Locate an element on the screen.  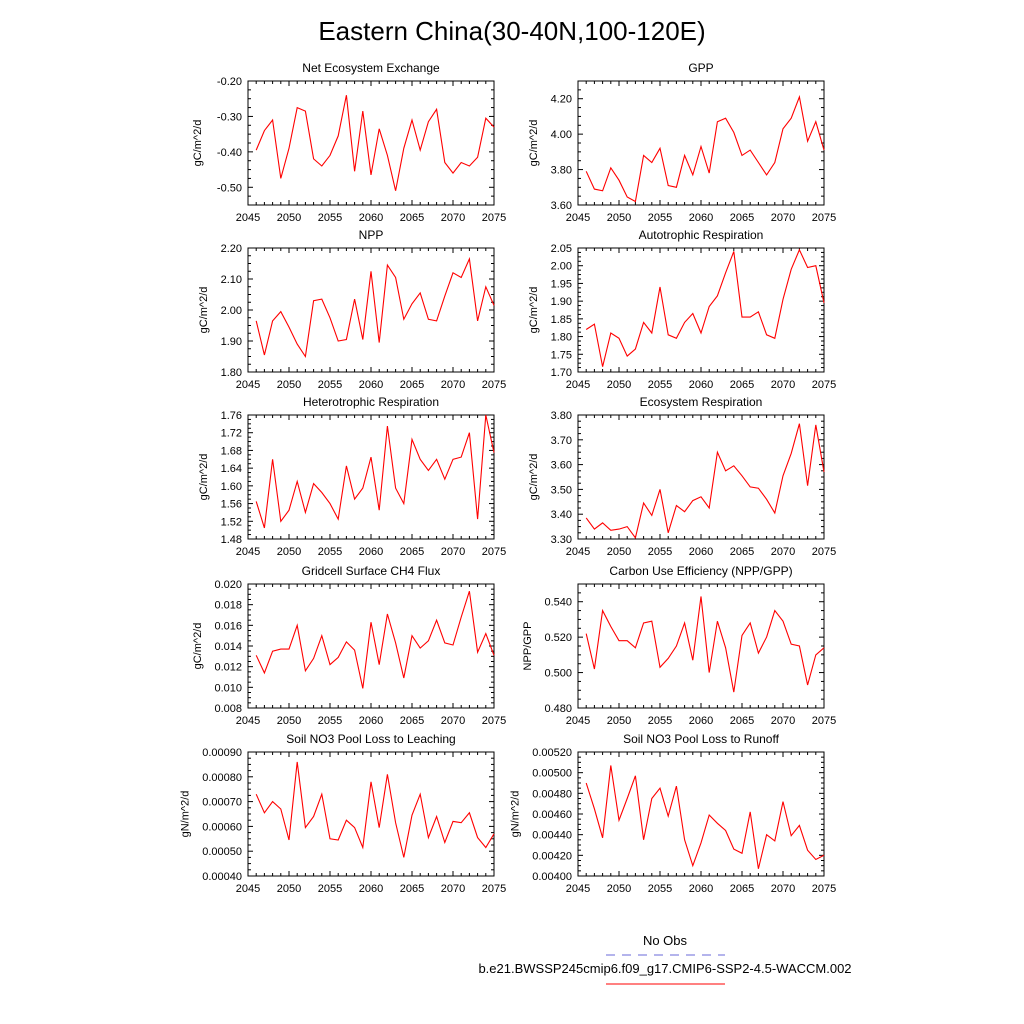
y-tick-label: 0.00500 is located at coordinates (552, 774).